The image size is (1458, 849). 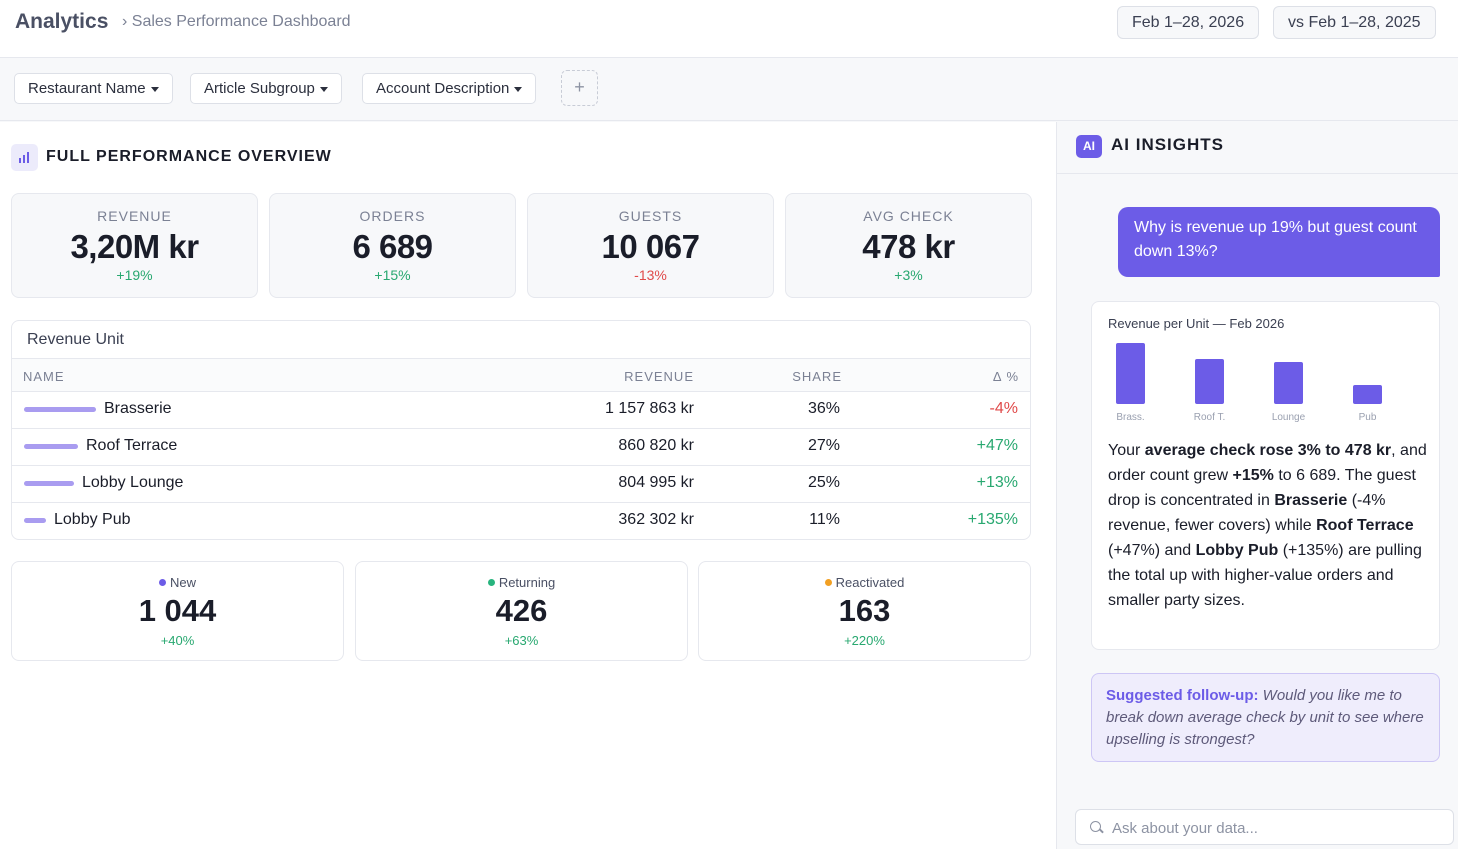 I want to click on unit-delta: +47%, so click(x=997, y=445).